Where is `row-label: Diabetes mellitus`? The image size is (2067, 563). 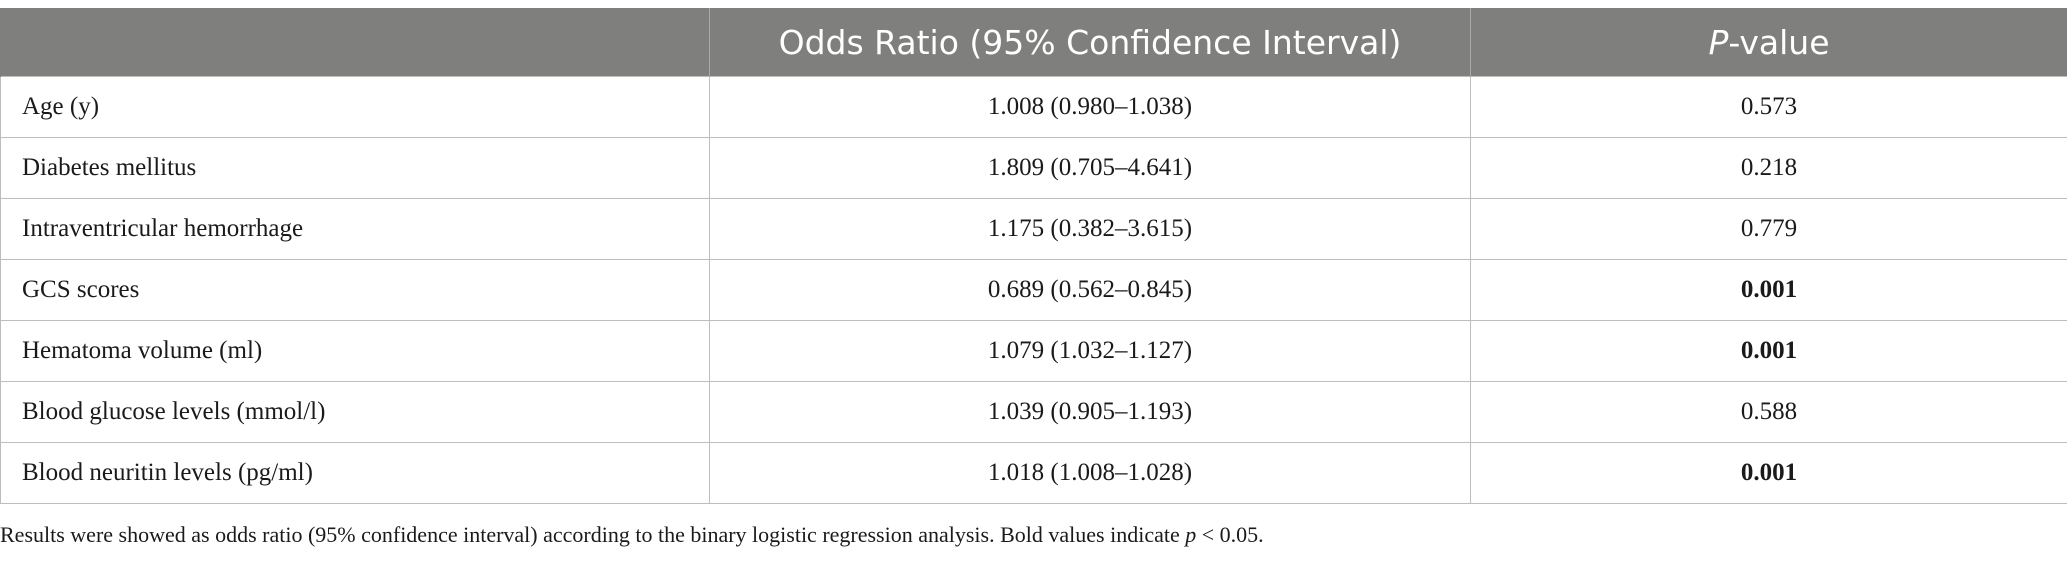
row-label: Diabetes mellitus is located at coordinates (355, 168).